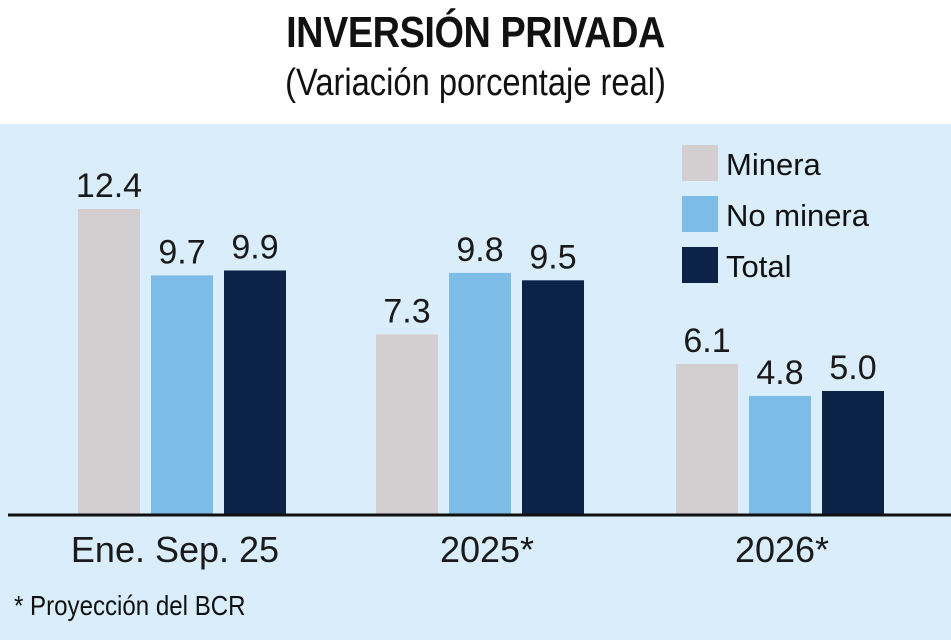 Image resolution: width=951 pixels, height=640 pixels. What do you see at coordinates (130, 605) in the screenshot?
I see `footnote: * Proyección del BCR` at bounding box center [130, 605].